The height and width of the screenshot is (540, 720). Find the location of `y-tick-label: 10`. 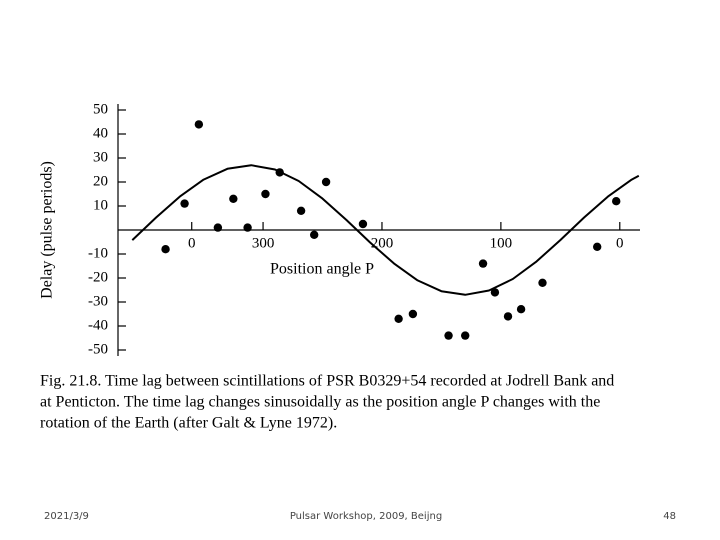

y-tick-label: 10 is located at coordinates (100, 205).